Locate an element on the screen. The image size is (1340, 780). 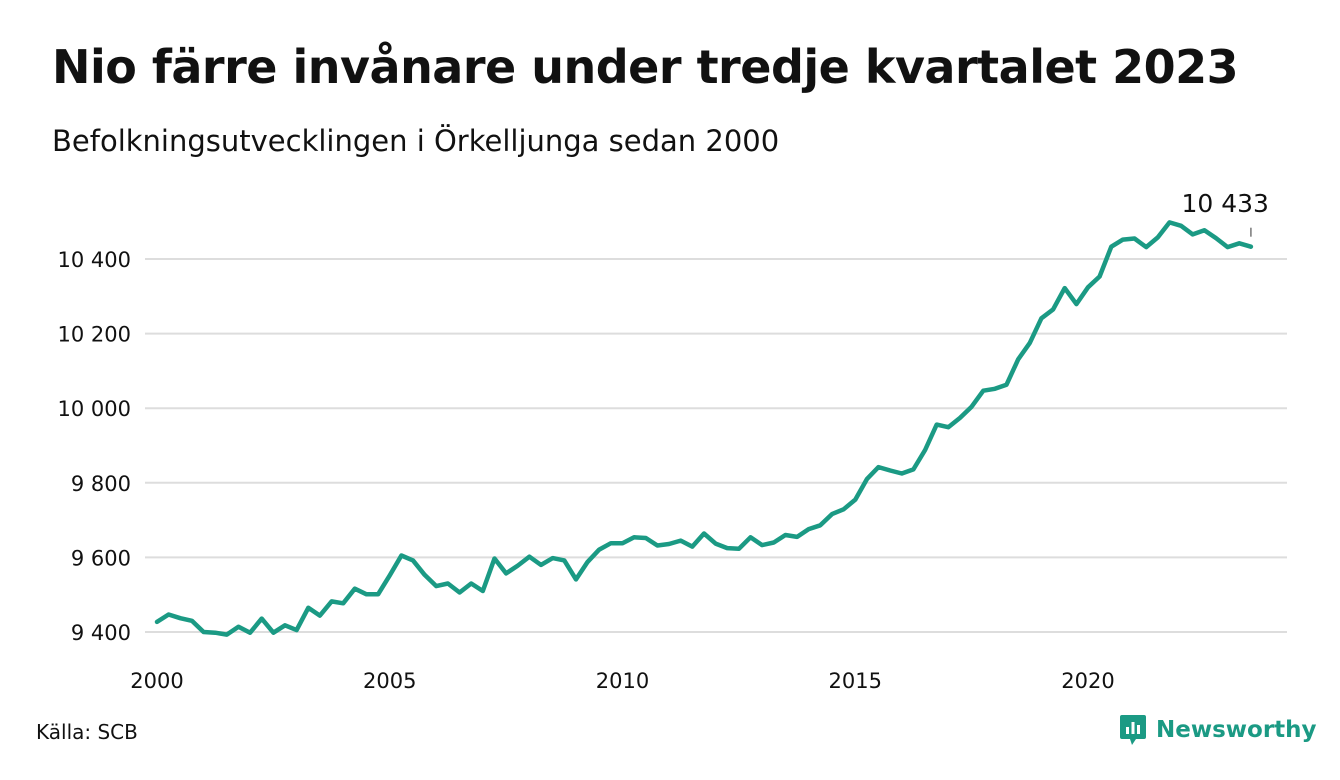
x-tick-label: 2010 is located at coordinates (622, 681).